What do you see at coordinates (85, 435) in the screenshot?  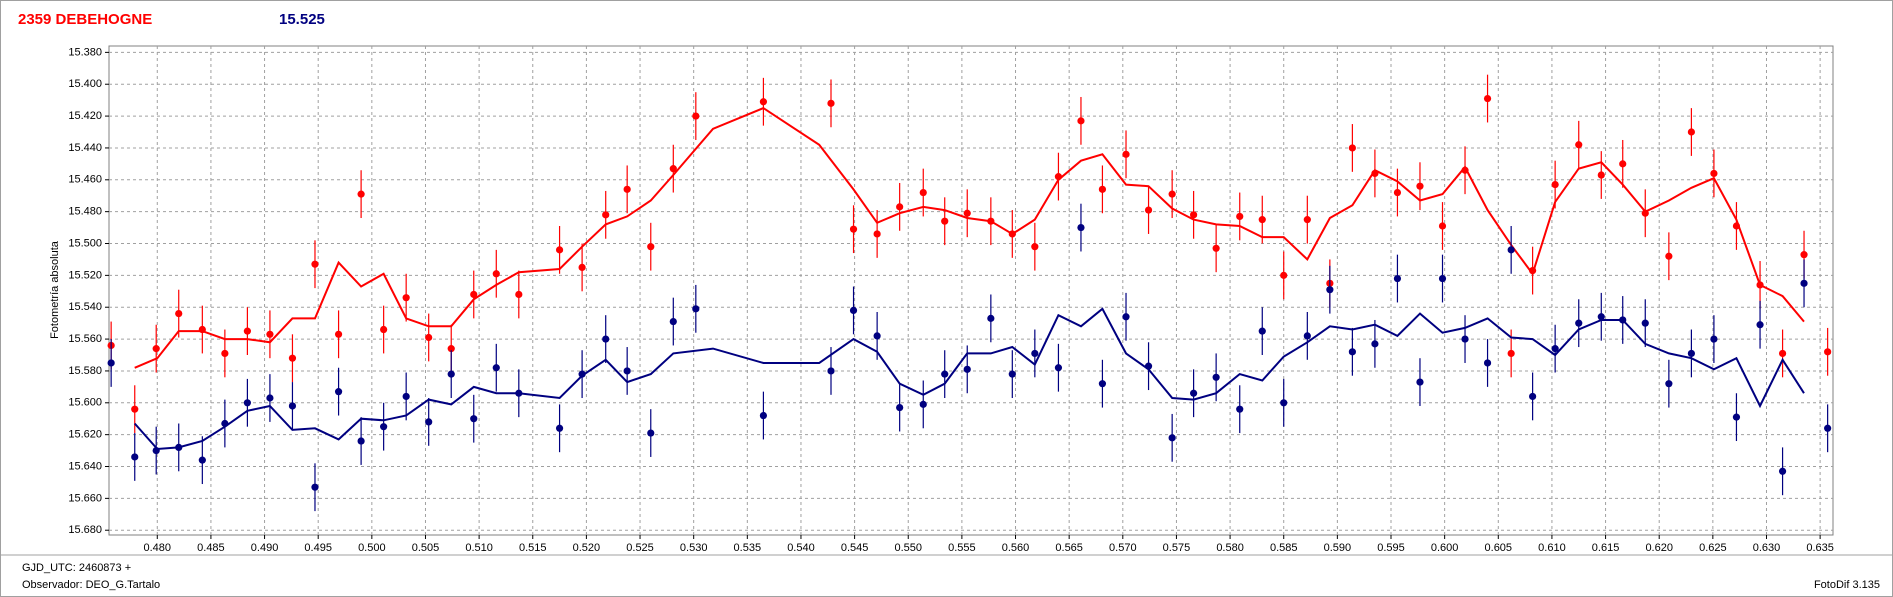 I see `y-tick-label: 15.620` at bounding box center [85, 435].